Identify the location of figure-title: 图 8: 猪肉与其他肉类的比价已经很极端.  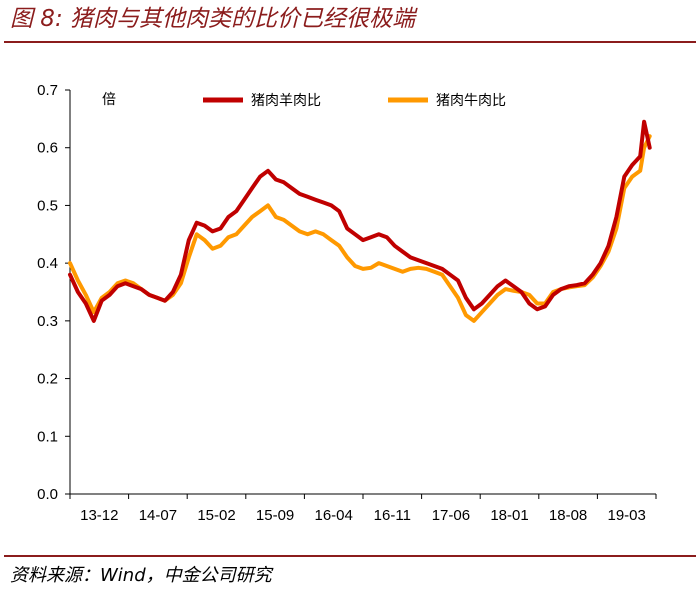
(213, 19).